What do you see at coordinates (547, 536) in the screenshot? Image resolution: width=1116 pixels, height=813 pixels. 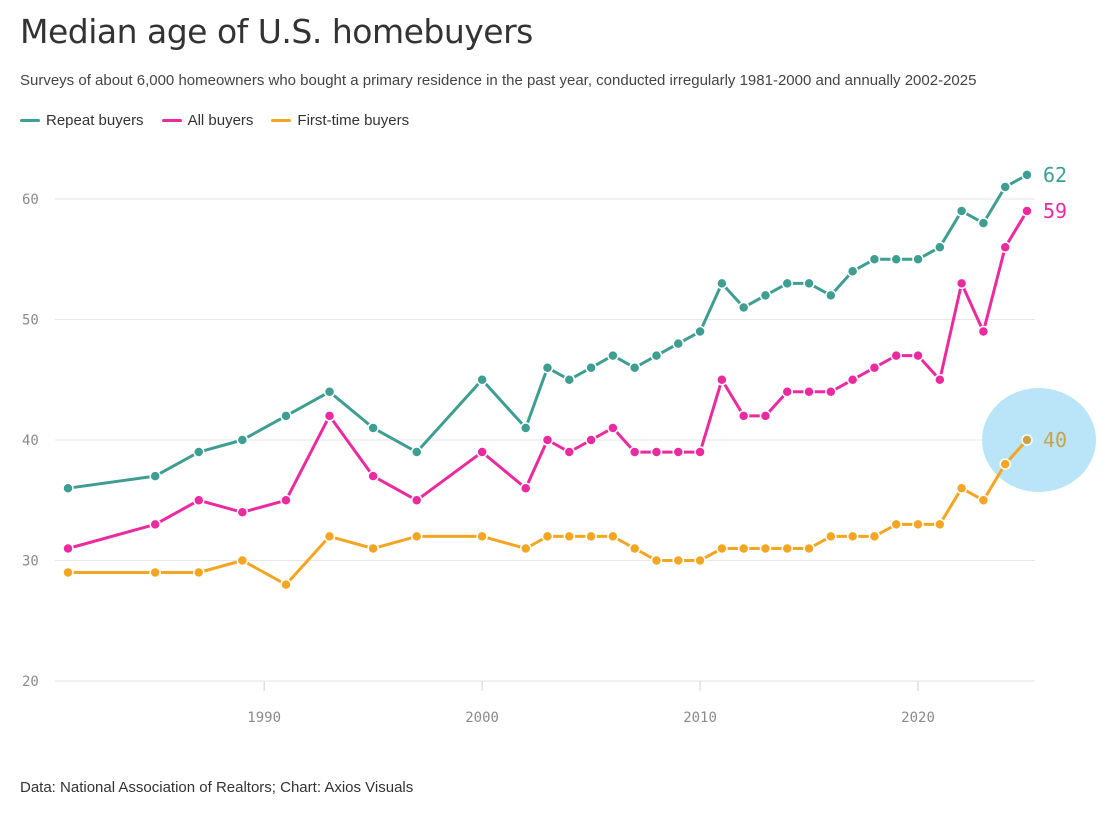 I see `data-point-first-time-buyers-2003` at bounding box center [547, 536].